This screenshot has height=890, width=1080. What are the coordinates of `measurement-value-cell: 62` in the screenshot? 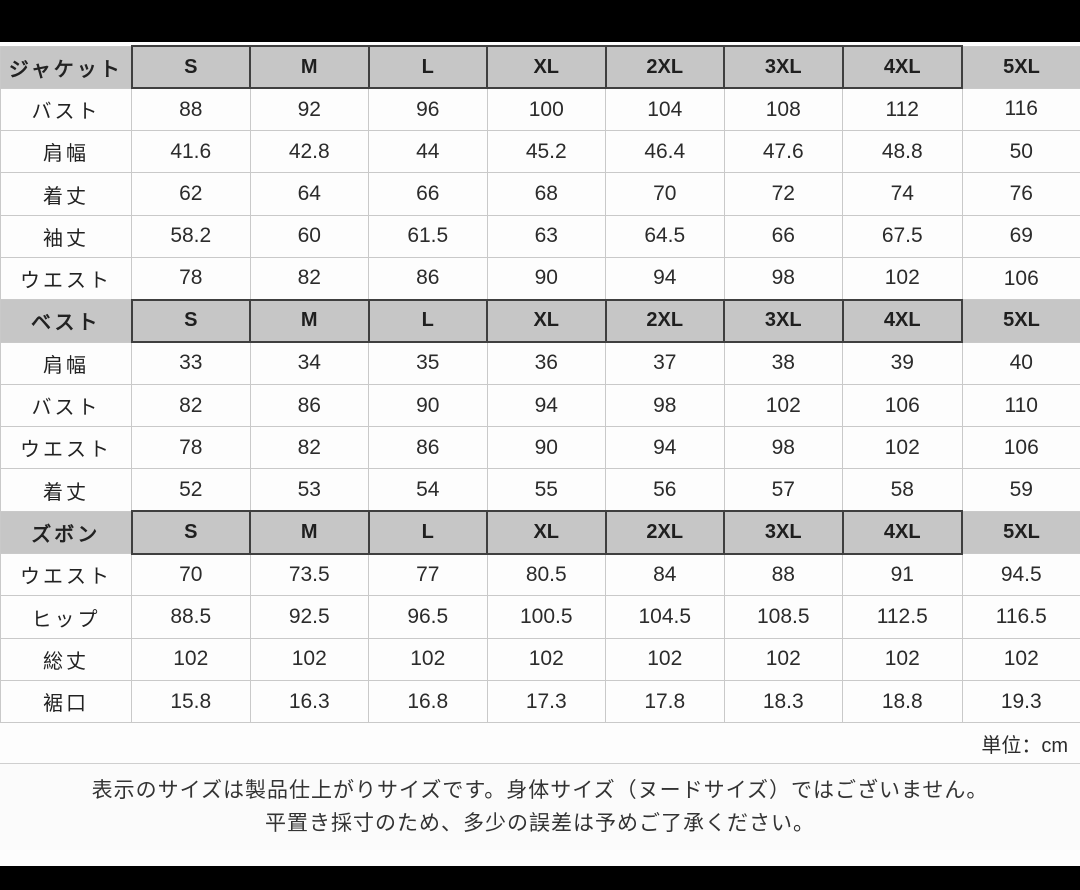 It's located at (191, 194).